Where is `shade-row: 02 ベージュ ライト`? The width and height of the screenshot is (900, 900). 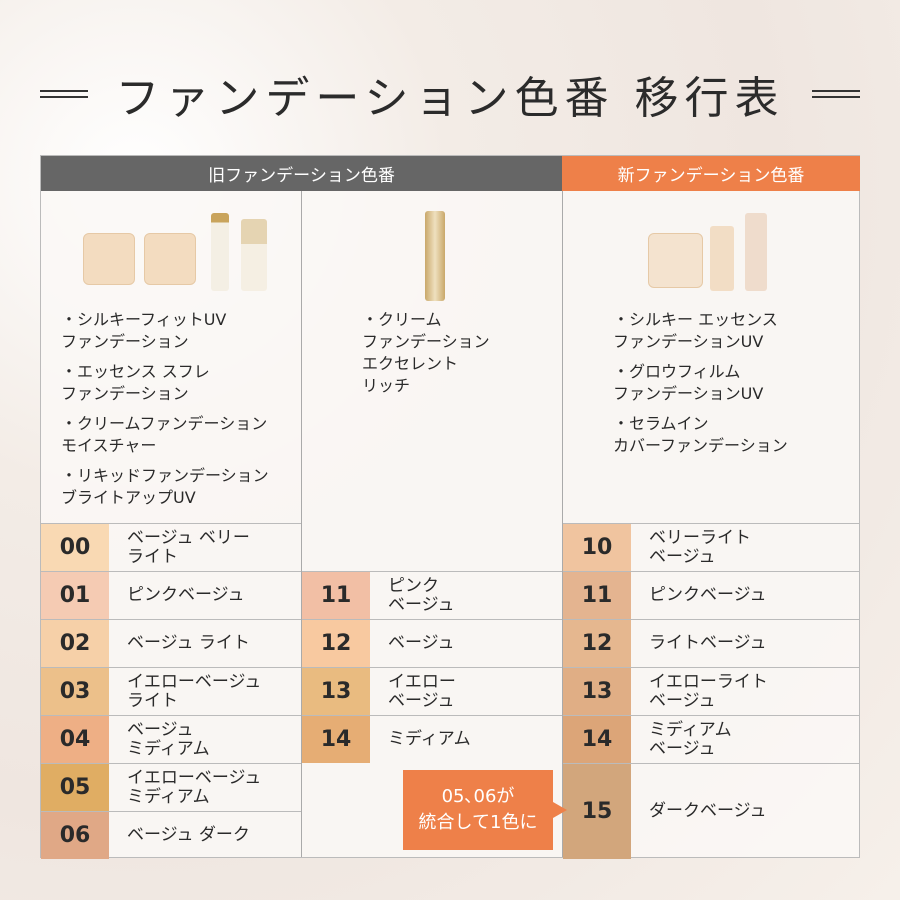 shade-row: 02 ベージュ ライト is located at coordinates (171, 643).